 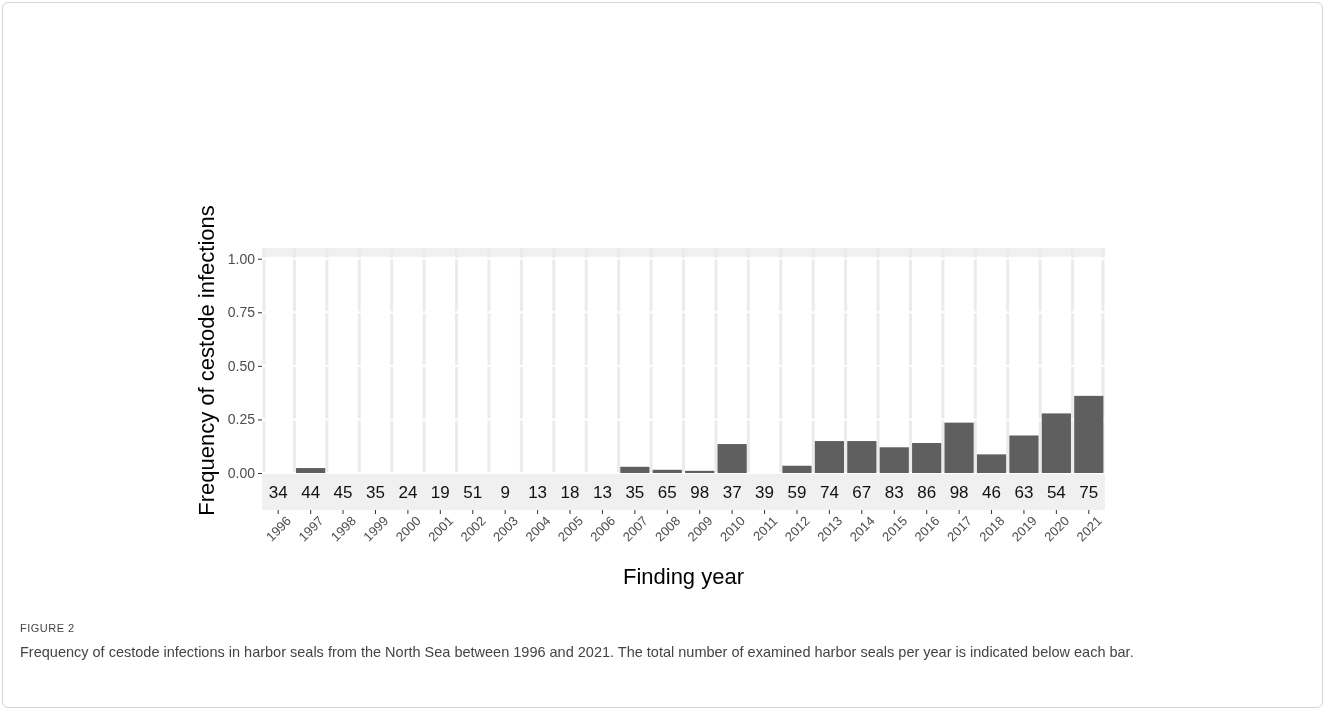 I want to click on text: Frequency of cestode infections in harbor seals from the North Sea between 1996 and 2021. The total number of examined harbor seals per year is indicated below each bar., so click(x=577, y=652).